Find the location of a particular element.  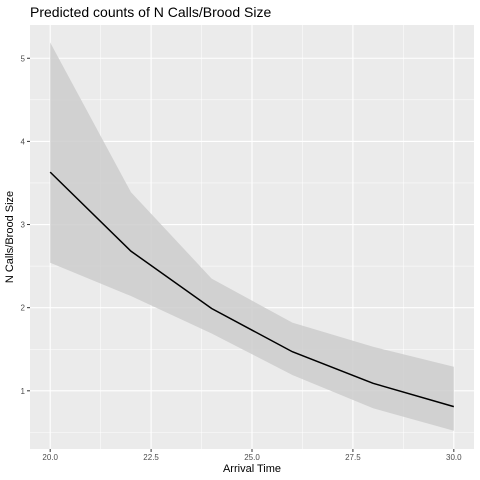

x-tick-label: 27.5 is located at coordinates (353, 457).